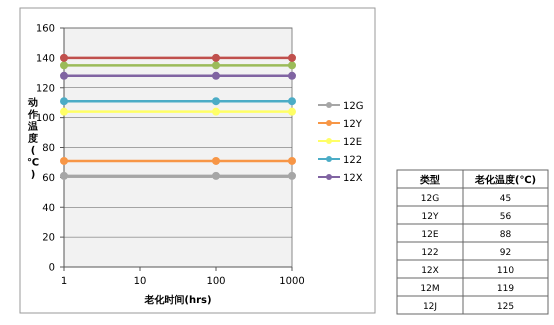 This screenshot has width=554, height=325. What do you see at coordinates (353, 106) in the screenshot?
I see `legend-label: 12G` at bounding box center [353, 106].